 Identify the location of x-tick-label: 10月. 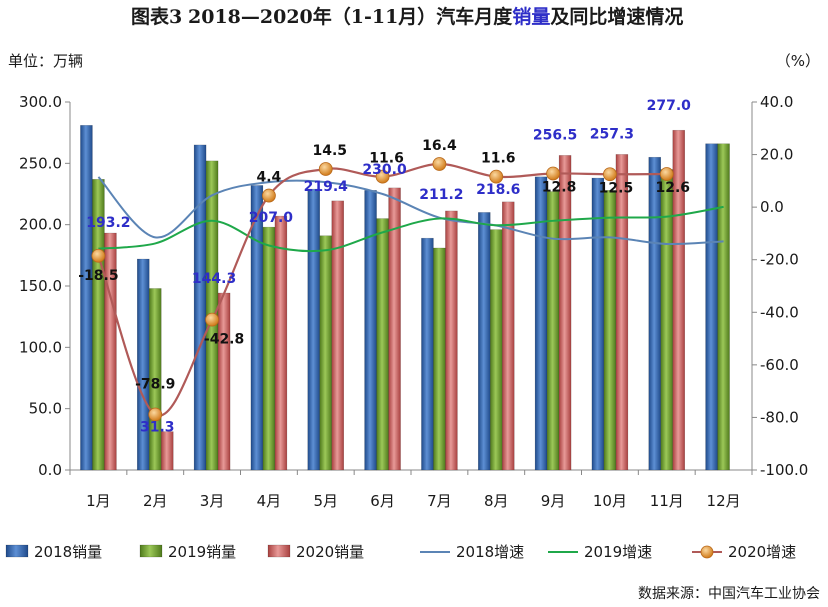
(610, 501).